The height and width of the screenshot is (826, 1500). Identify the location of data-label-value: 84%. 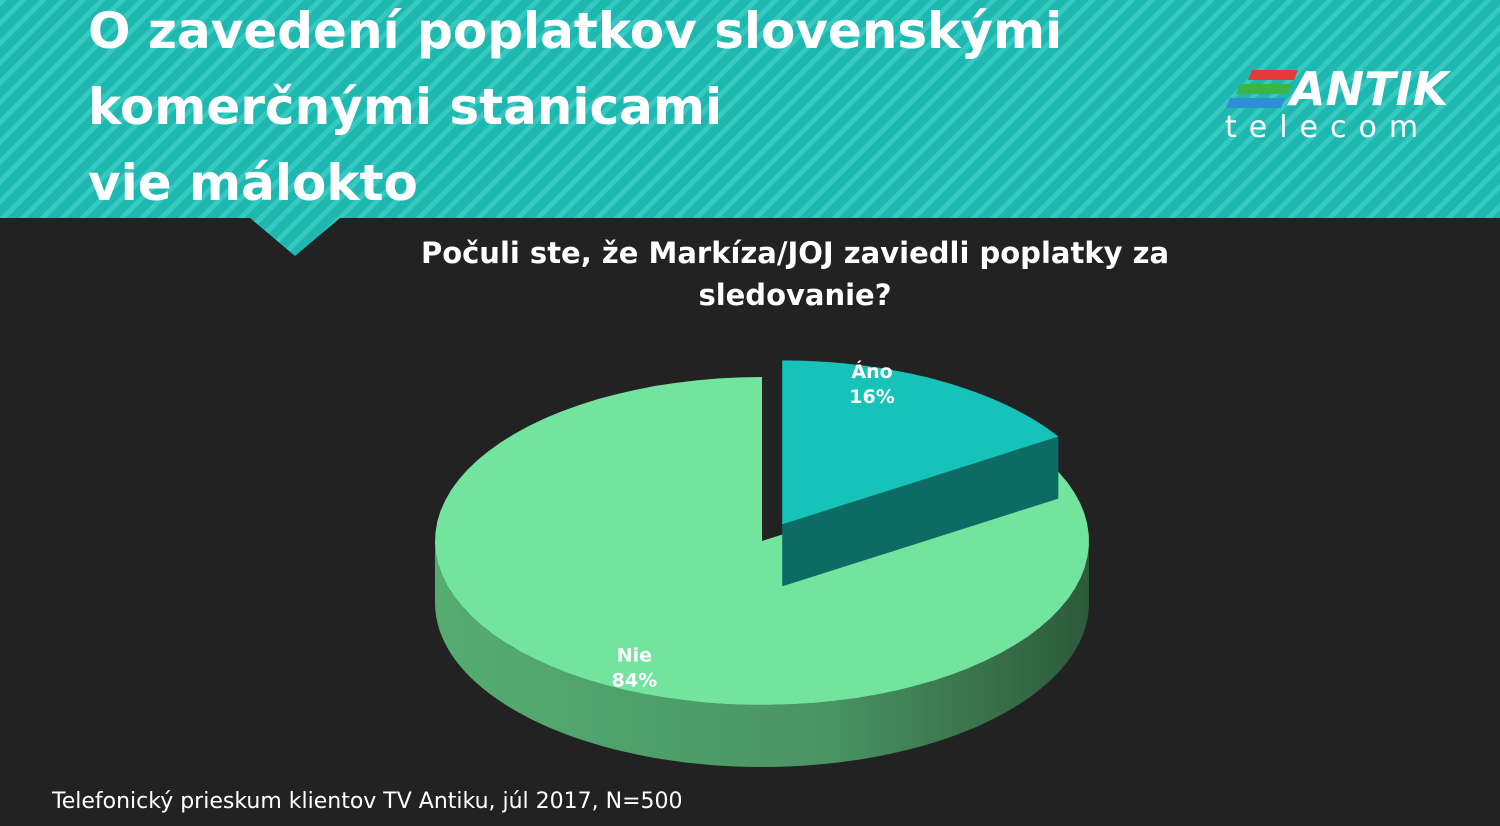
(634, 681).